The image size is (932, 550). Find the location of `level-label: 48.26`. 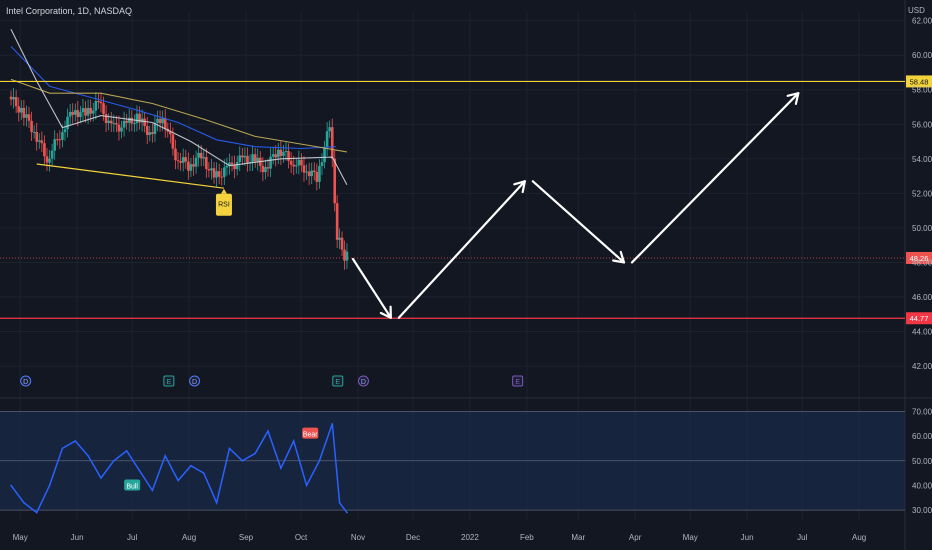

level-label: 48.26 is located at coordinates (919, 258).